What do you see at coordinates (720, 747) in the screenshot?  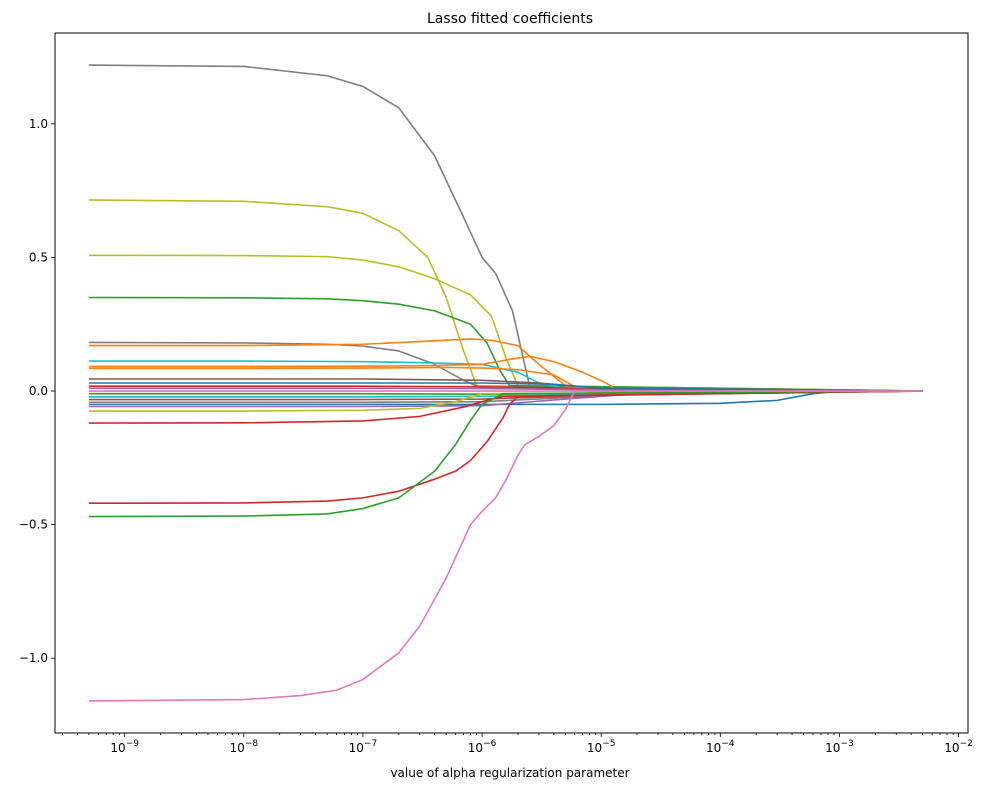 I see `x-tick-label: 10⁻⁴` at bounding box center [720, 747].